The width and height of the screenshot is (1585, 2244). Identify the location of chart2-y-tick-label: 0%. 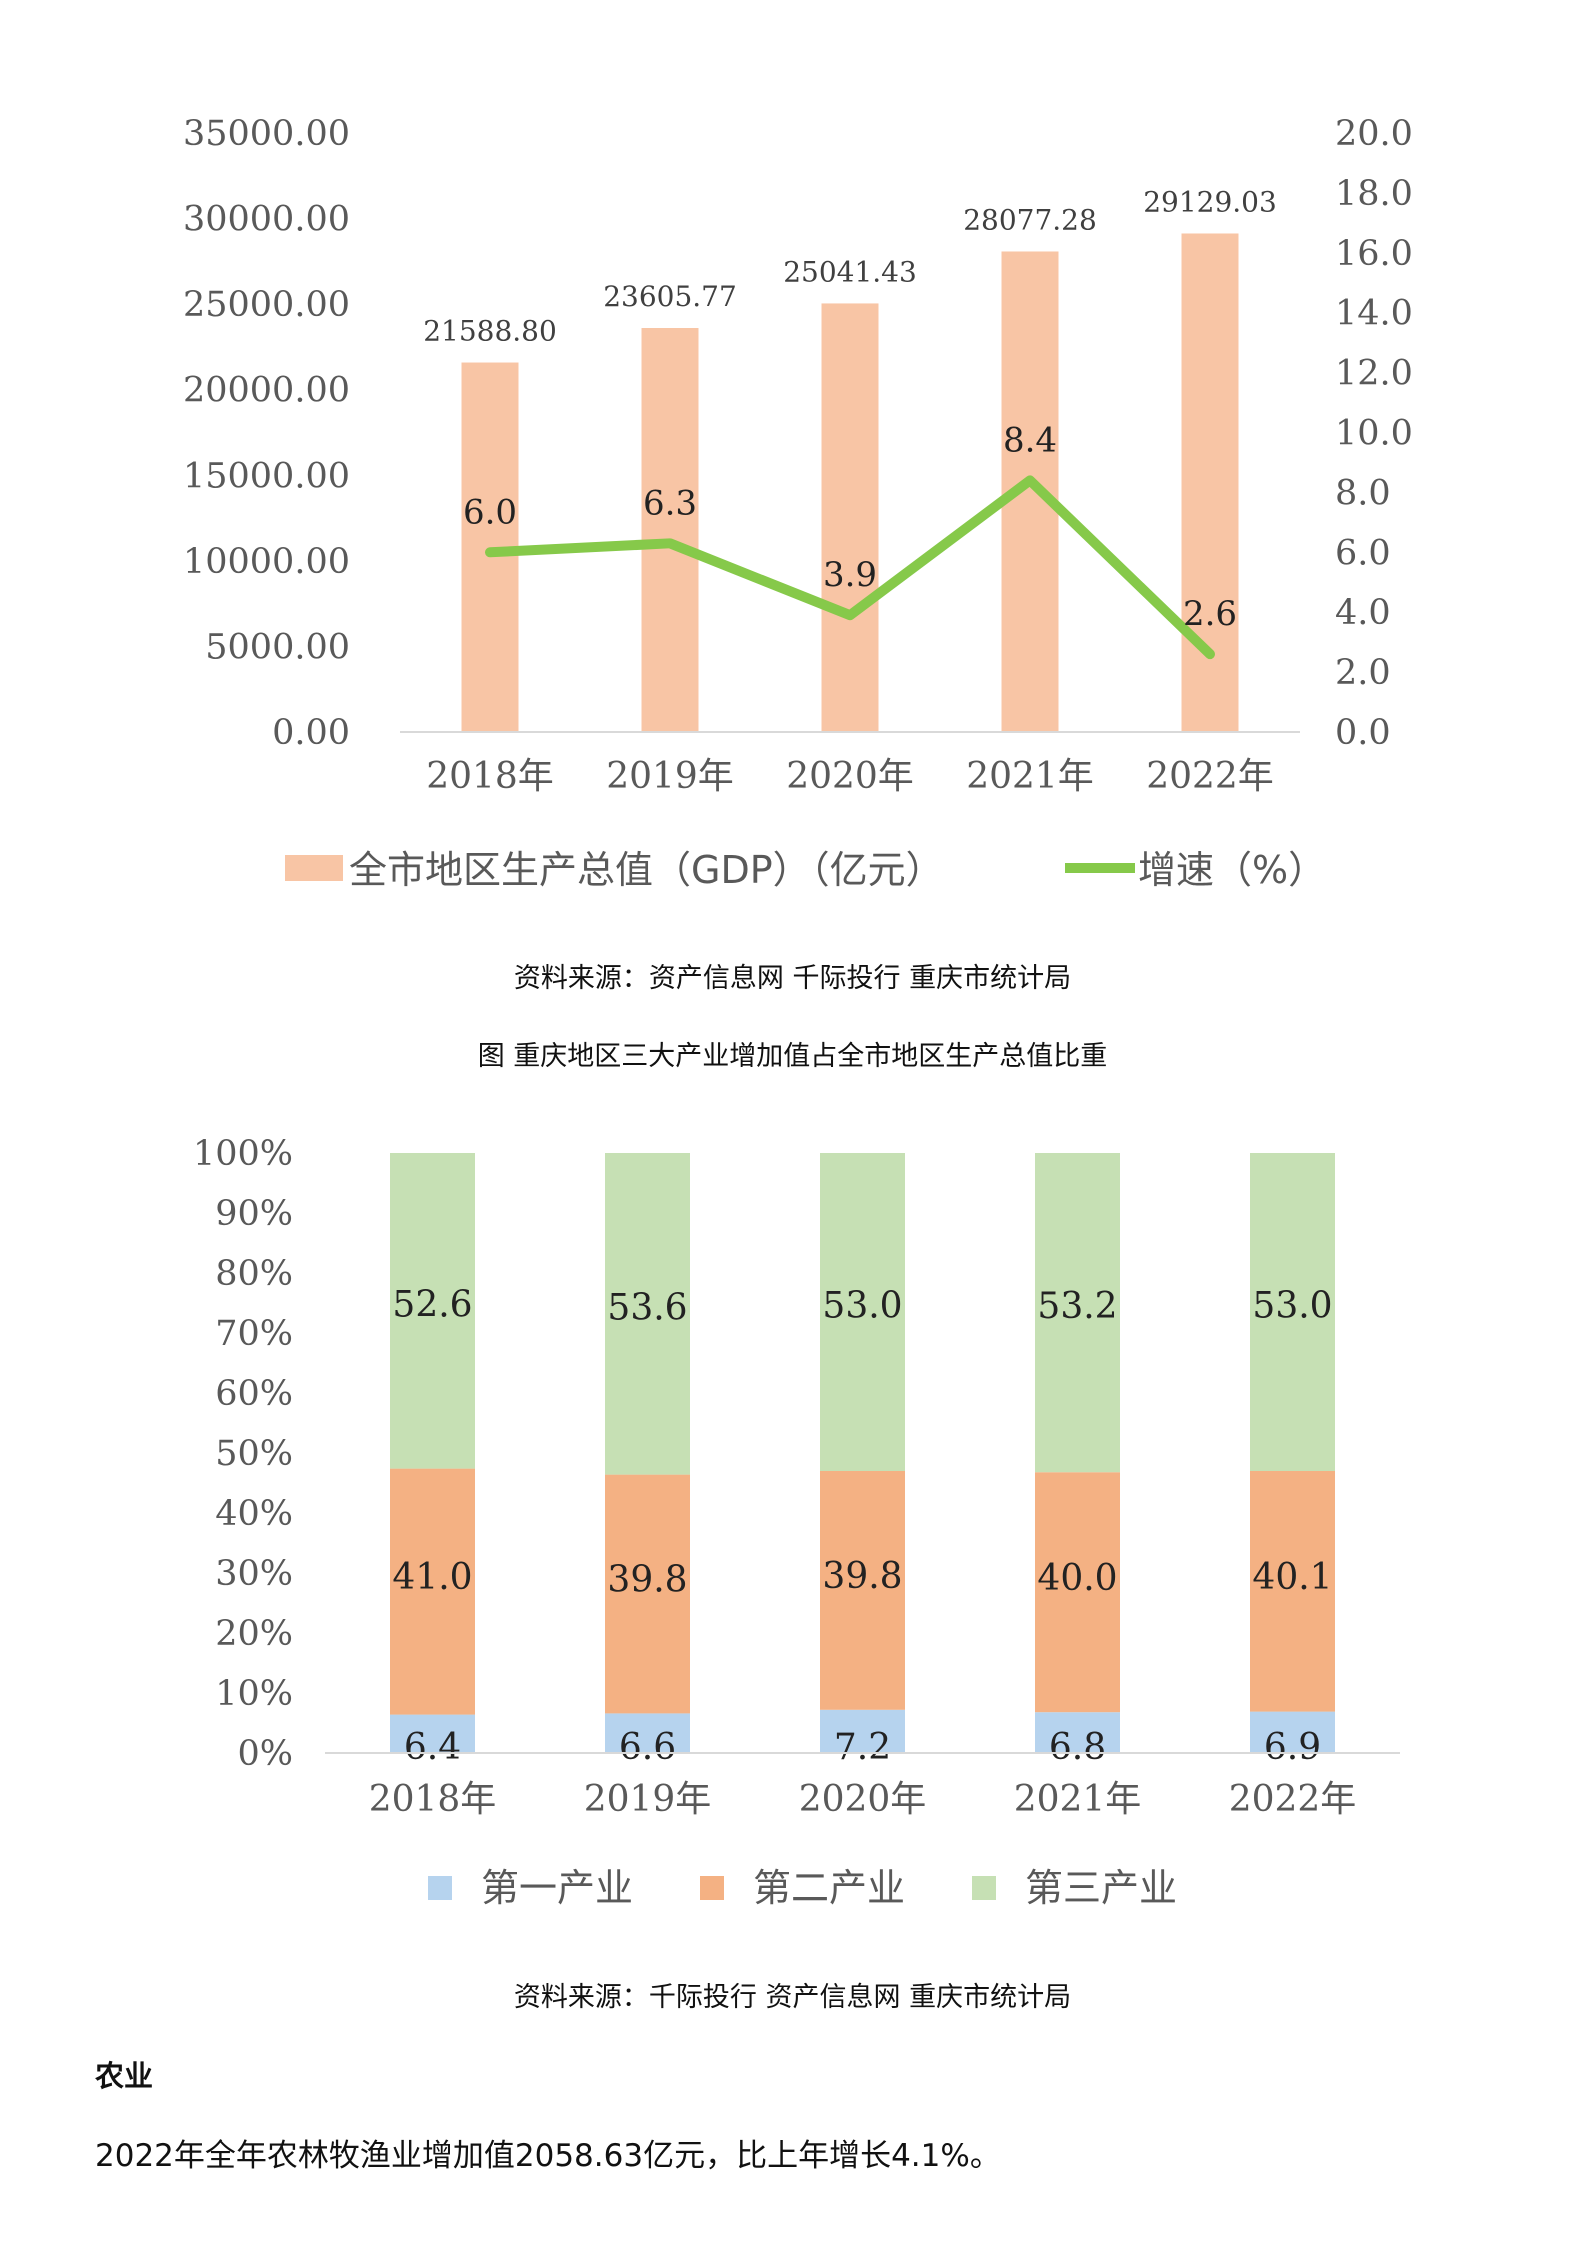
(265, 1754).